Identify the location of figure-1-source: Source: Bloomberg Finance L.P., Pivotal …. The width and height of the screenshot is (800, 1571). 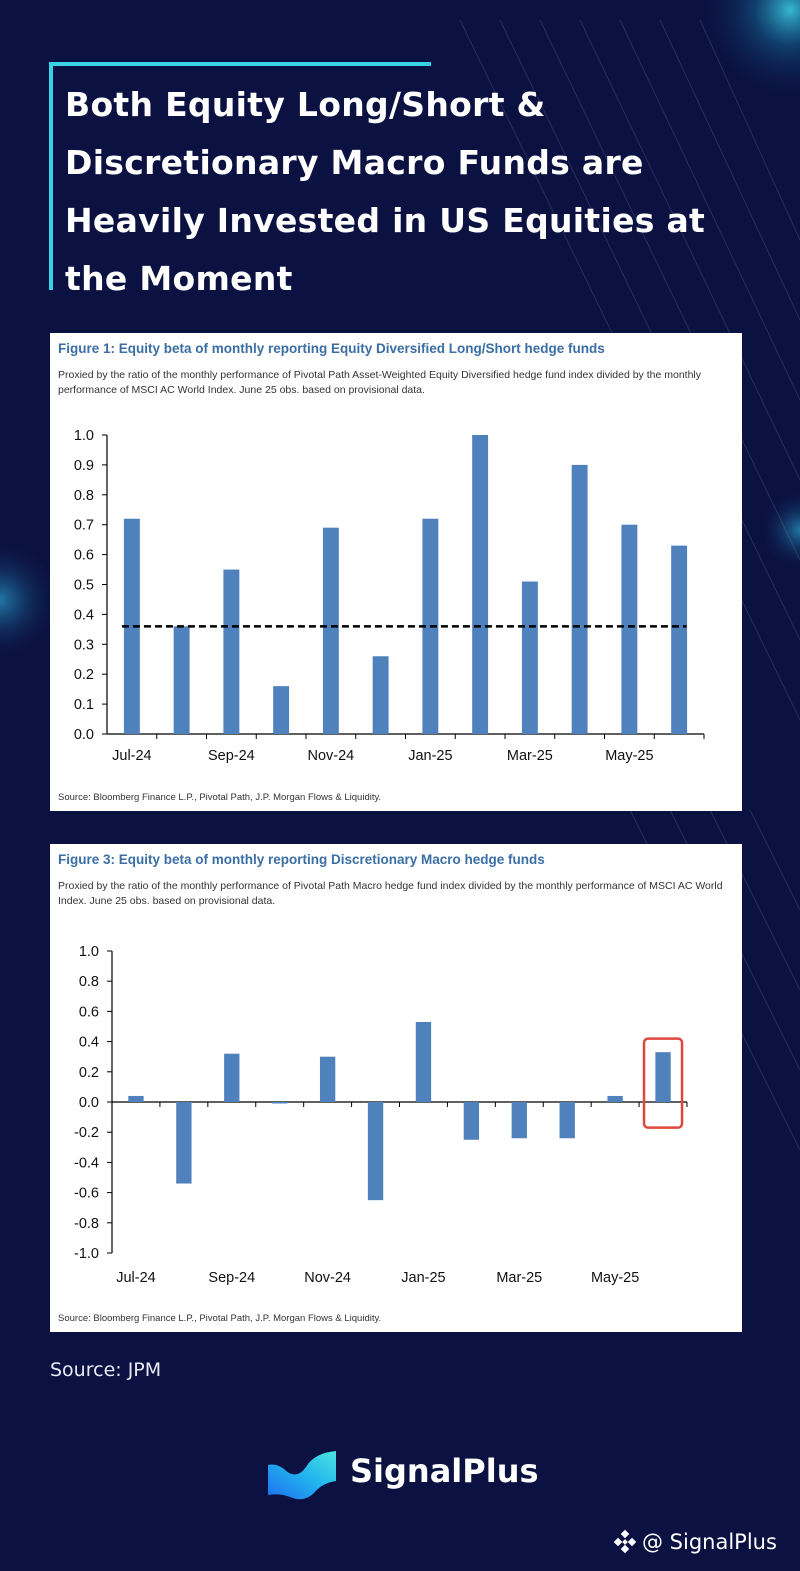
(220, 797).